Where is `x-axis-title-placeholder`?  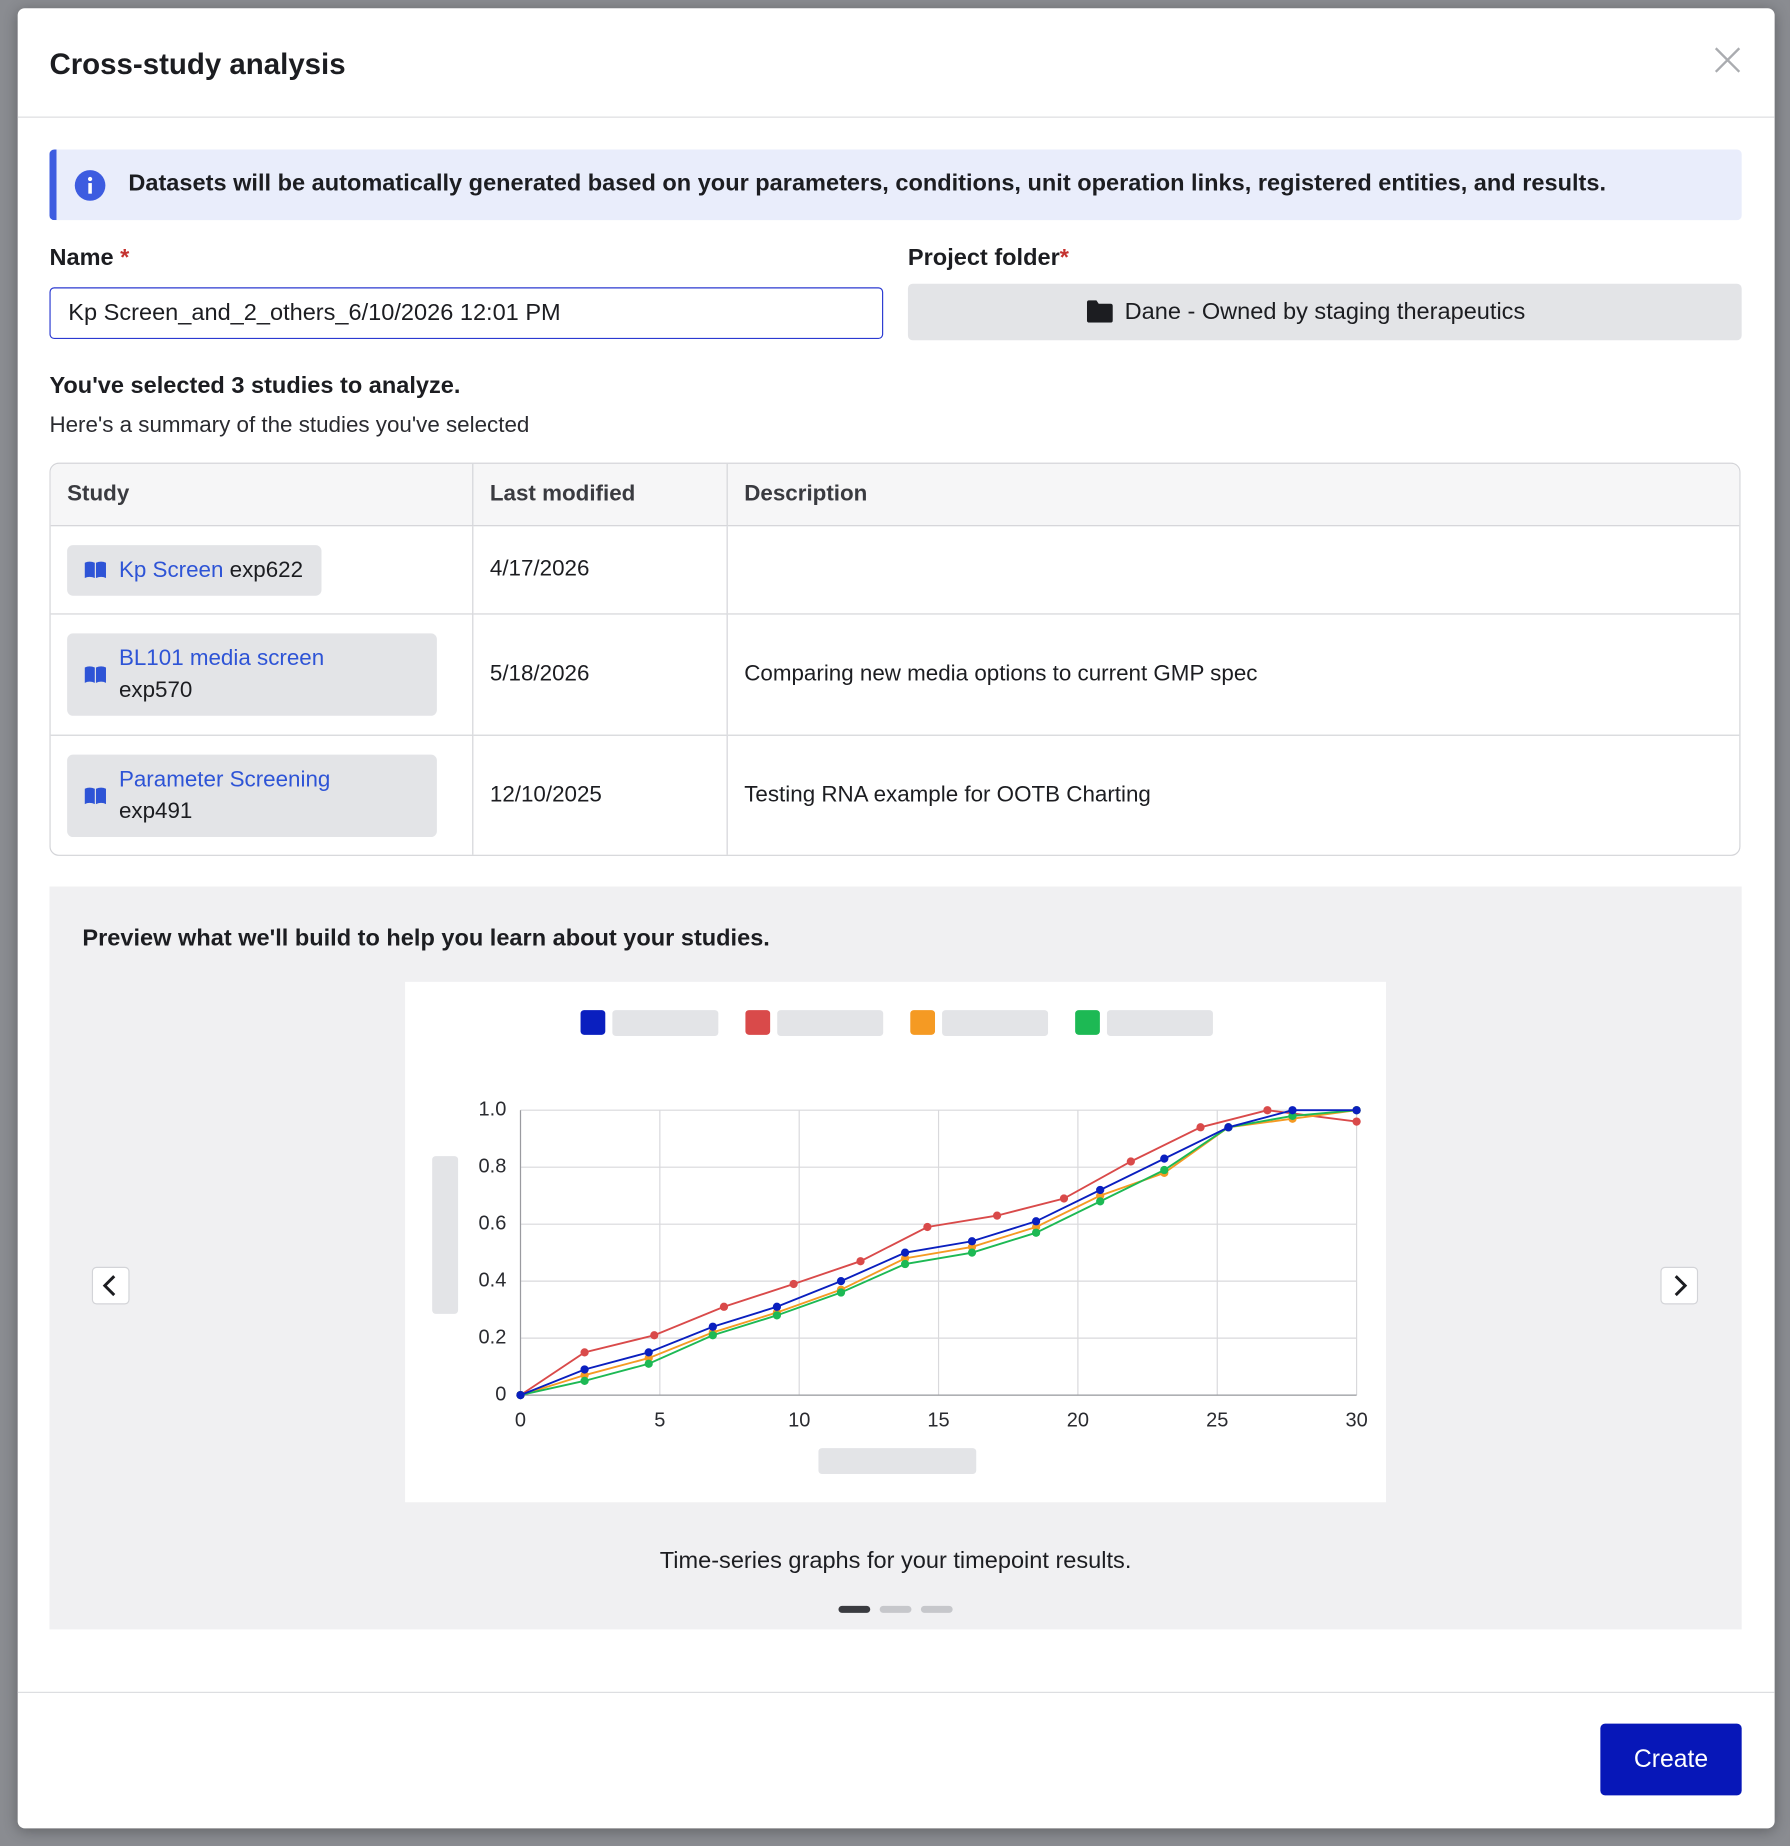
x-axis-title-placeholder is located at coordinates (897, 1461).